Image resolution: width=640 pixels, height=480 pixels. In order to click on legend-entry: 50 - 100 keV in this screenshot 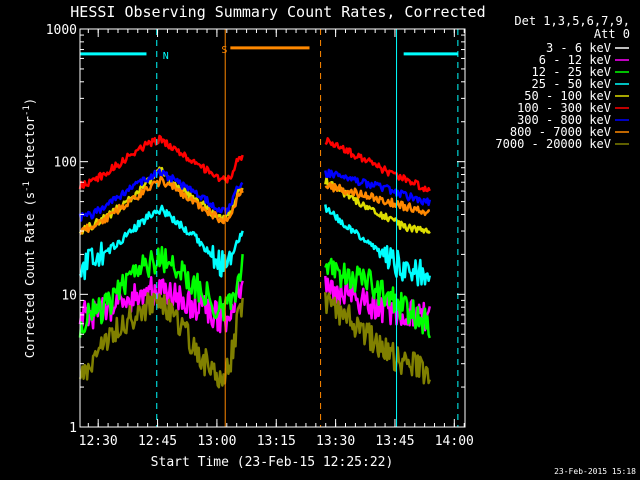, I will do `click(576, 96)`.